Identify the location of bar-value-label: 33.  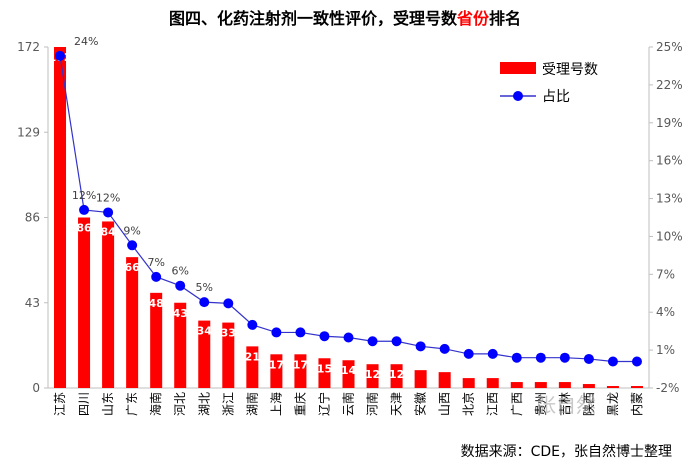
(228, 333).